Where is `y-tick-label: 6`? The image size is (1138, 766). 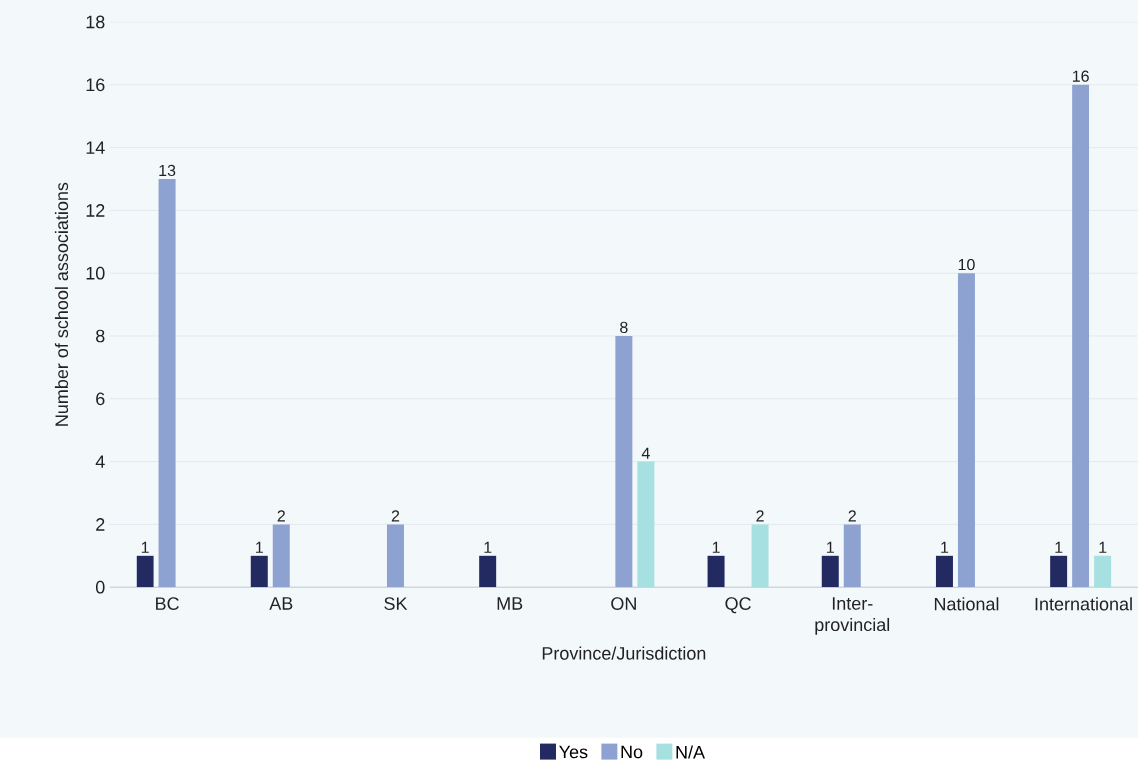
y-tick-label: 6 is located at coordinates (100, 399).